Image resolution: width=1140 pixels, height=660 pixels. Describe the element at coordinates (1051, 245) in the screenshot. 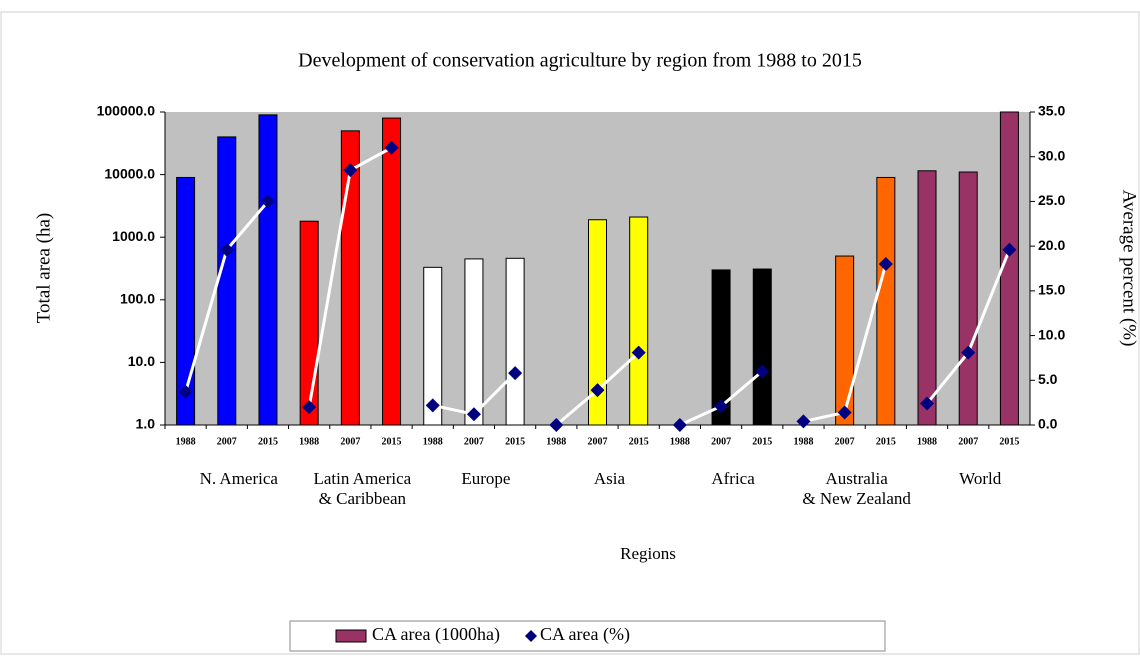

I see `y2-tick-label: 20.0` at that location.